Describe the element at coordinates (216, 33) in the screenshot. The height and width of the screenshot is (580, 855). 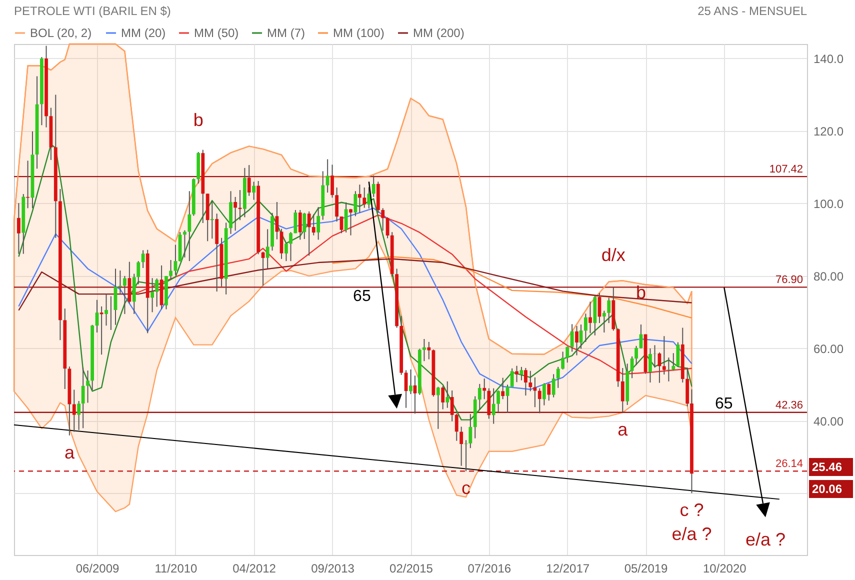
I see `legend-label: MM (50)` at that location.